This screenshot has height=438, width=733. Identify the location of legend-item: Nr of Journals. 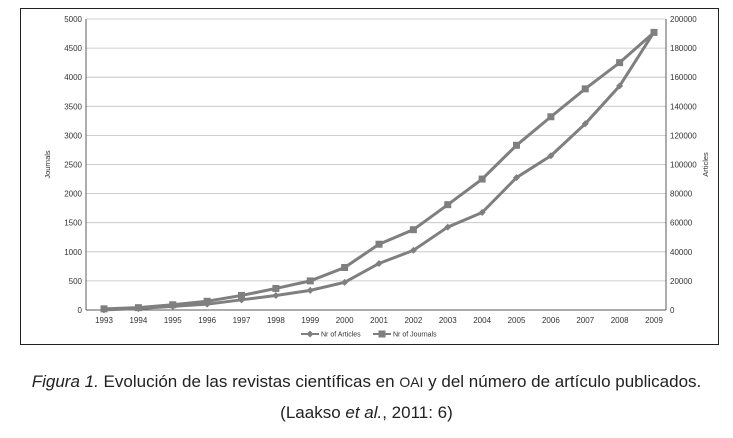
(405, 334).